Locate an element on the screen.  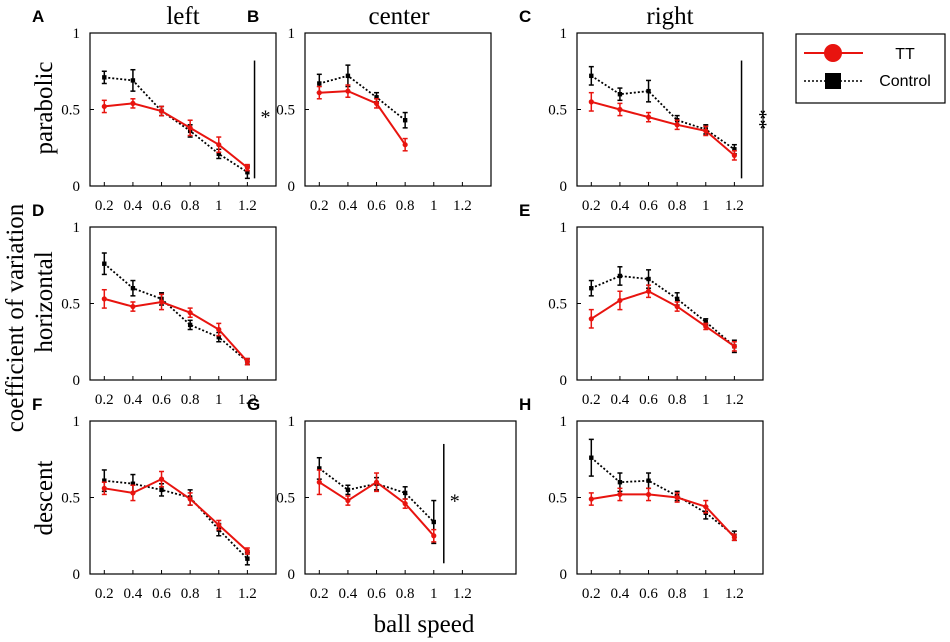
column-title-center: center is located at coordinates (399, 16).